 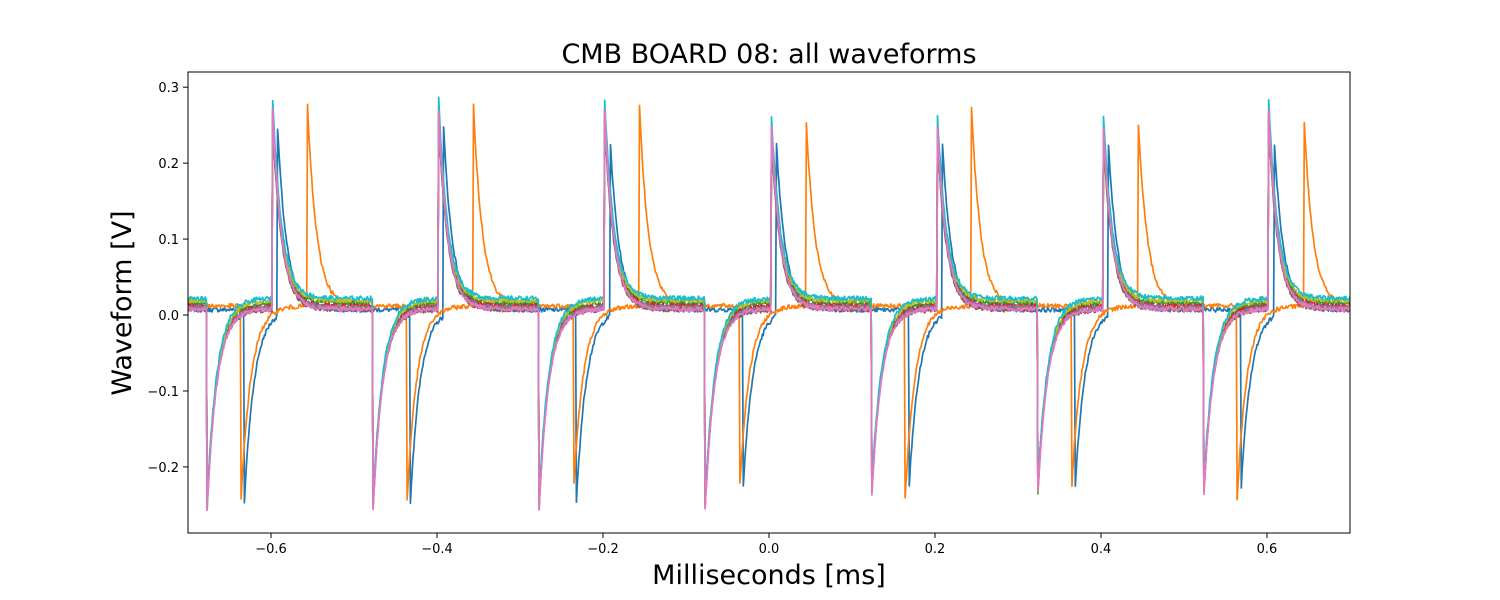 I want to click on y-tick-label: −0.1, so click(x=163, y=392).